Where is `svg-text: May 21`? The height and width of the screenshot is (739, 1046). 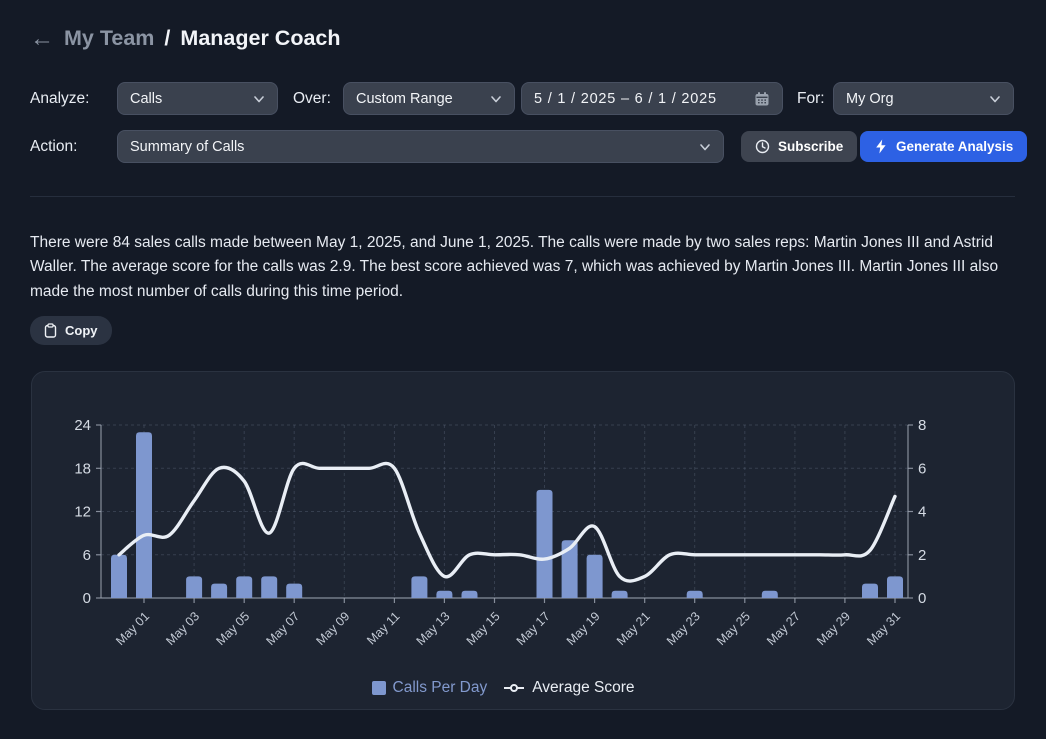 svg-text: May 21 is located at coordinates (633, 628).